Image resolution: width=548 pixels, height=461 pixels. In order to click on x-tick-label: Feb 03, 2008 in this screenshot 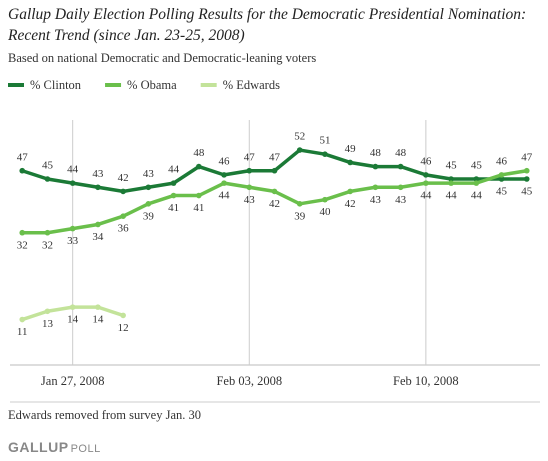, I will do `click(249, 381)`.